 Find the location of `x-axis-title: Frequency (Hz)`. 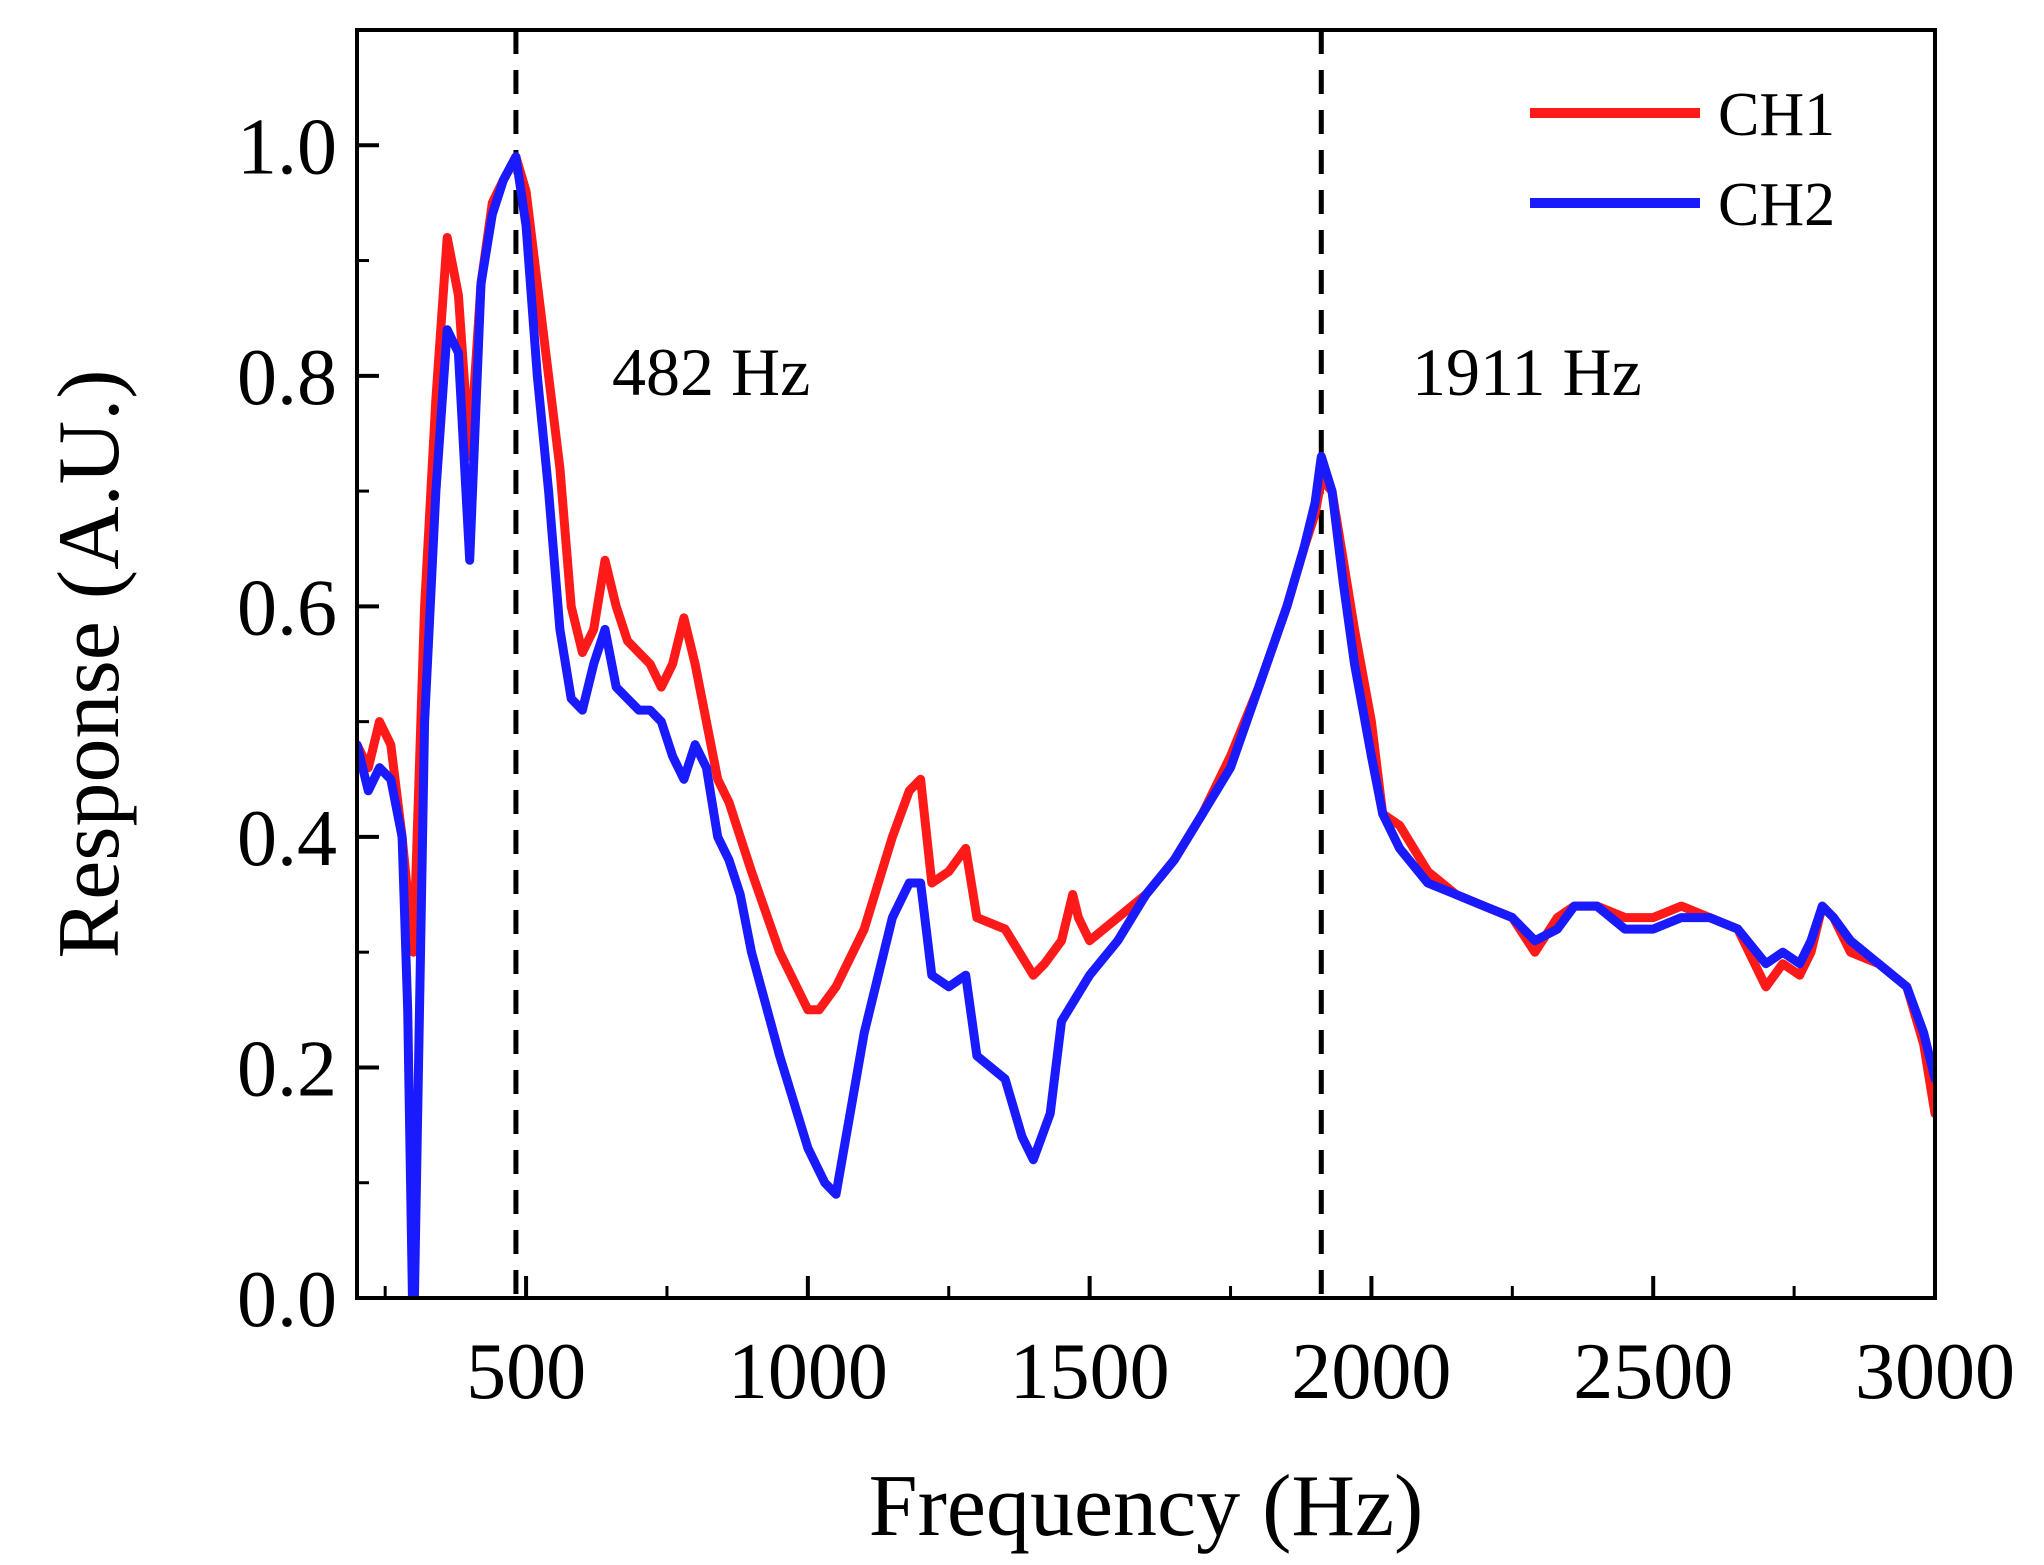

x-axis-title: Frequency (Hz) is located at coordinates (1146, 1506).